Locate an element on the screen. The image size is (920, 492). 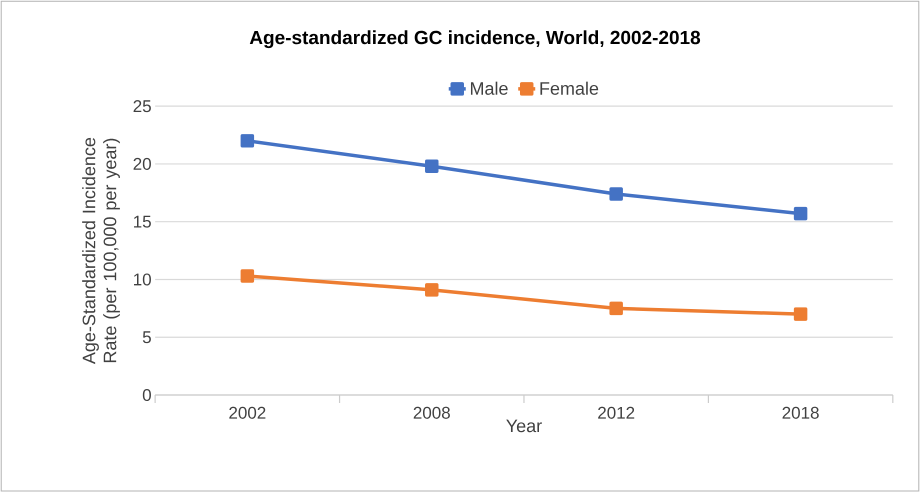
y-tick-label: 0 is located at coordinates (146, 394).